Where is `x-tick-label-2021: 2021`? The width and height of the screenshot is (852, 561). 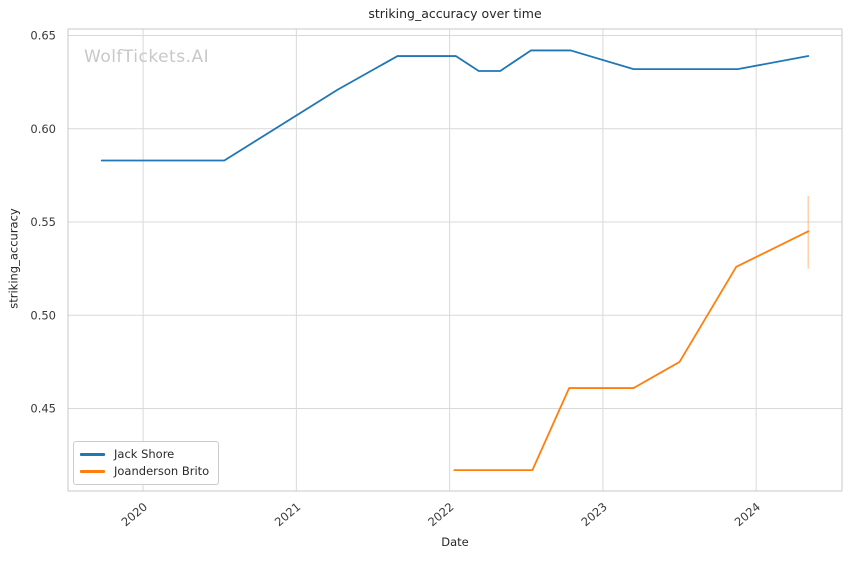
x-tick-label-2021: 2021 is located at coordinates (287, 515).